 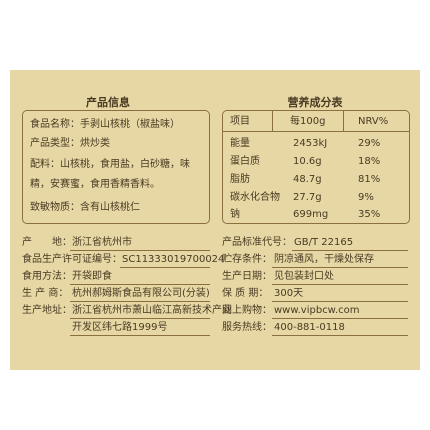 I want to click on storage-underline, so click(x=340, y=267).